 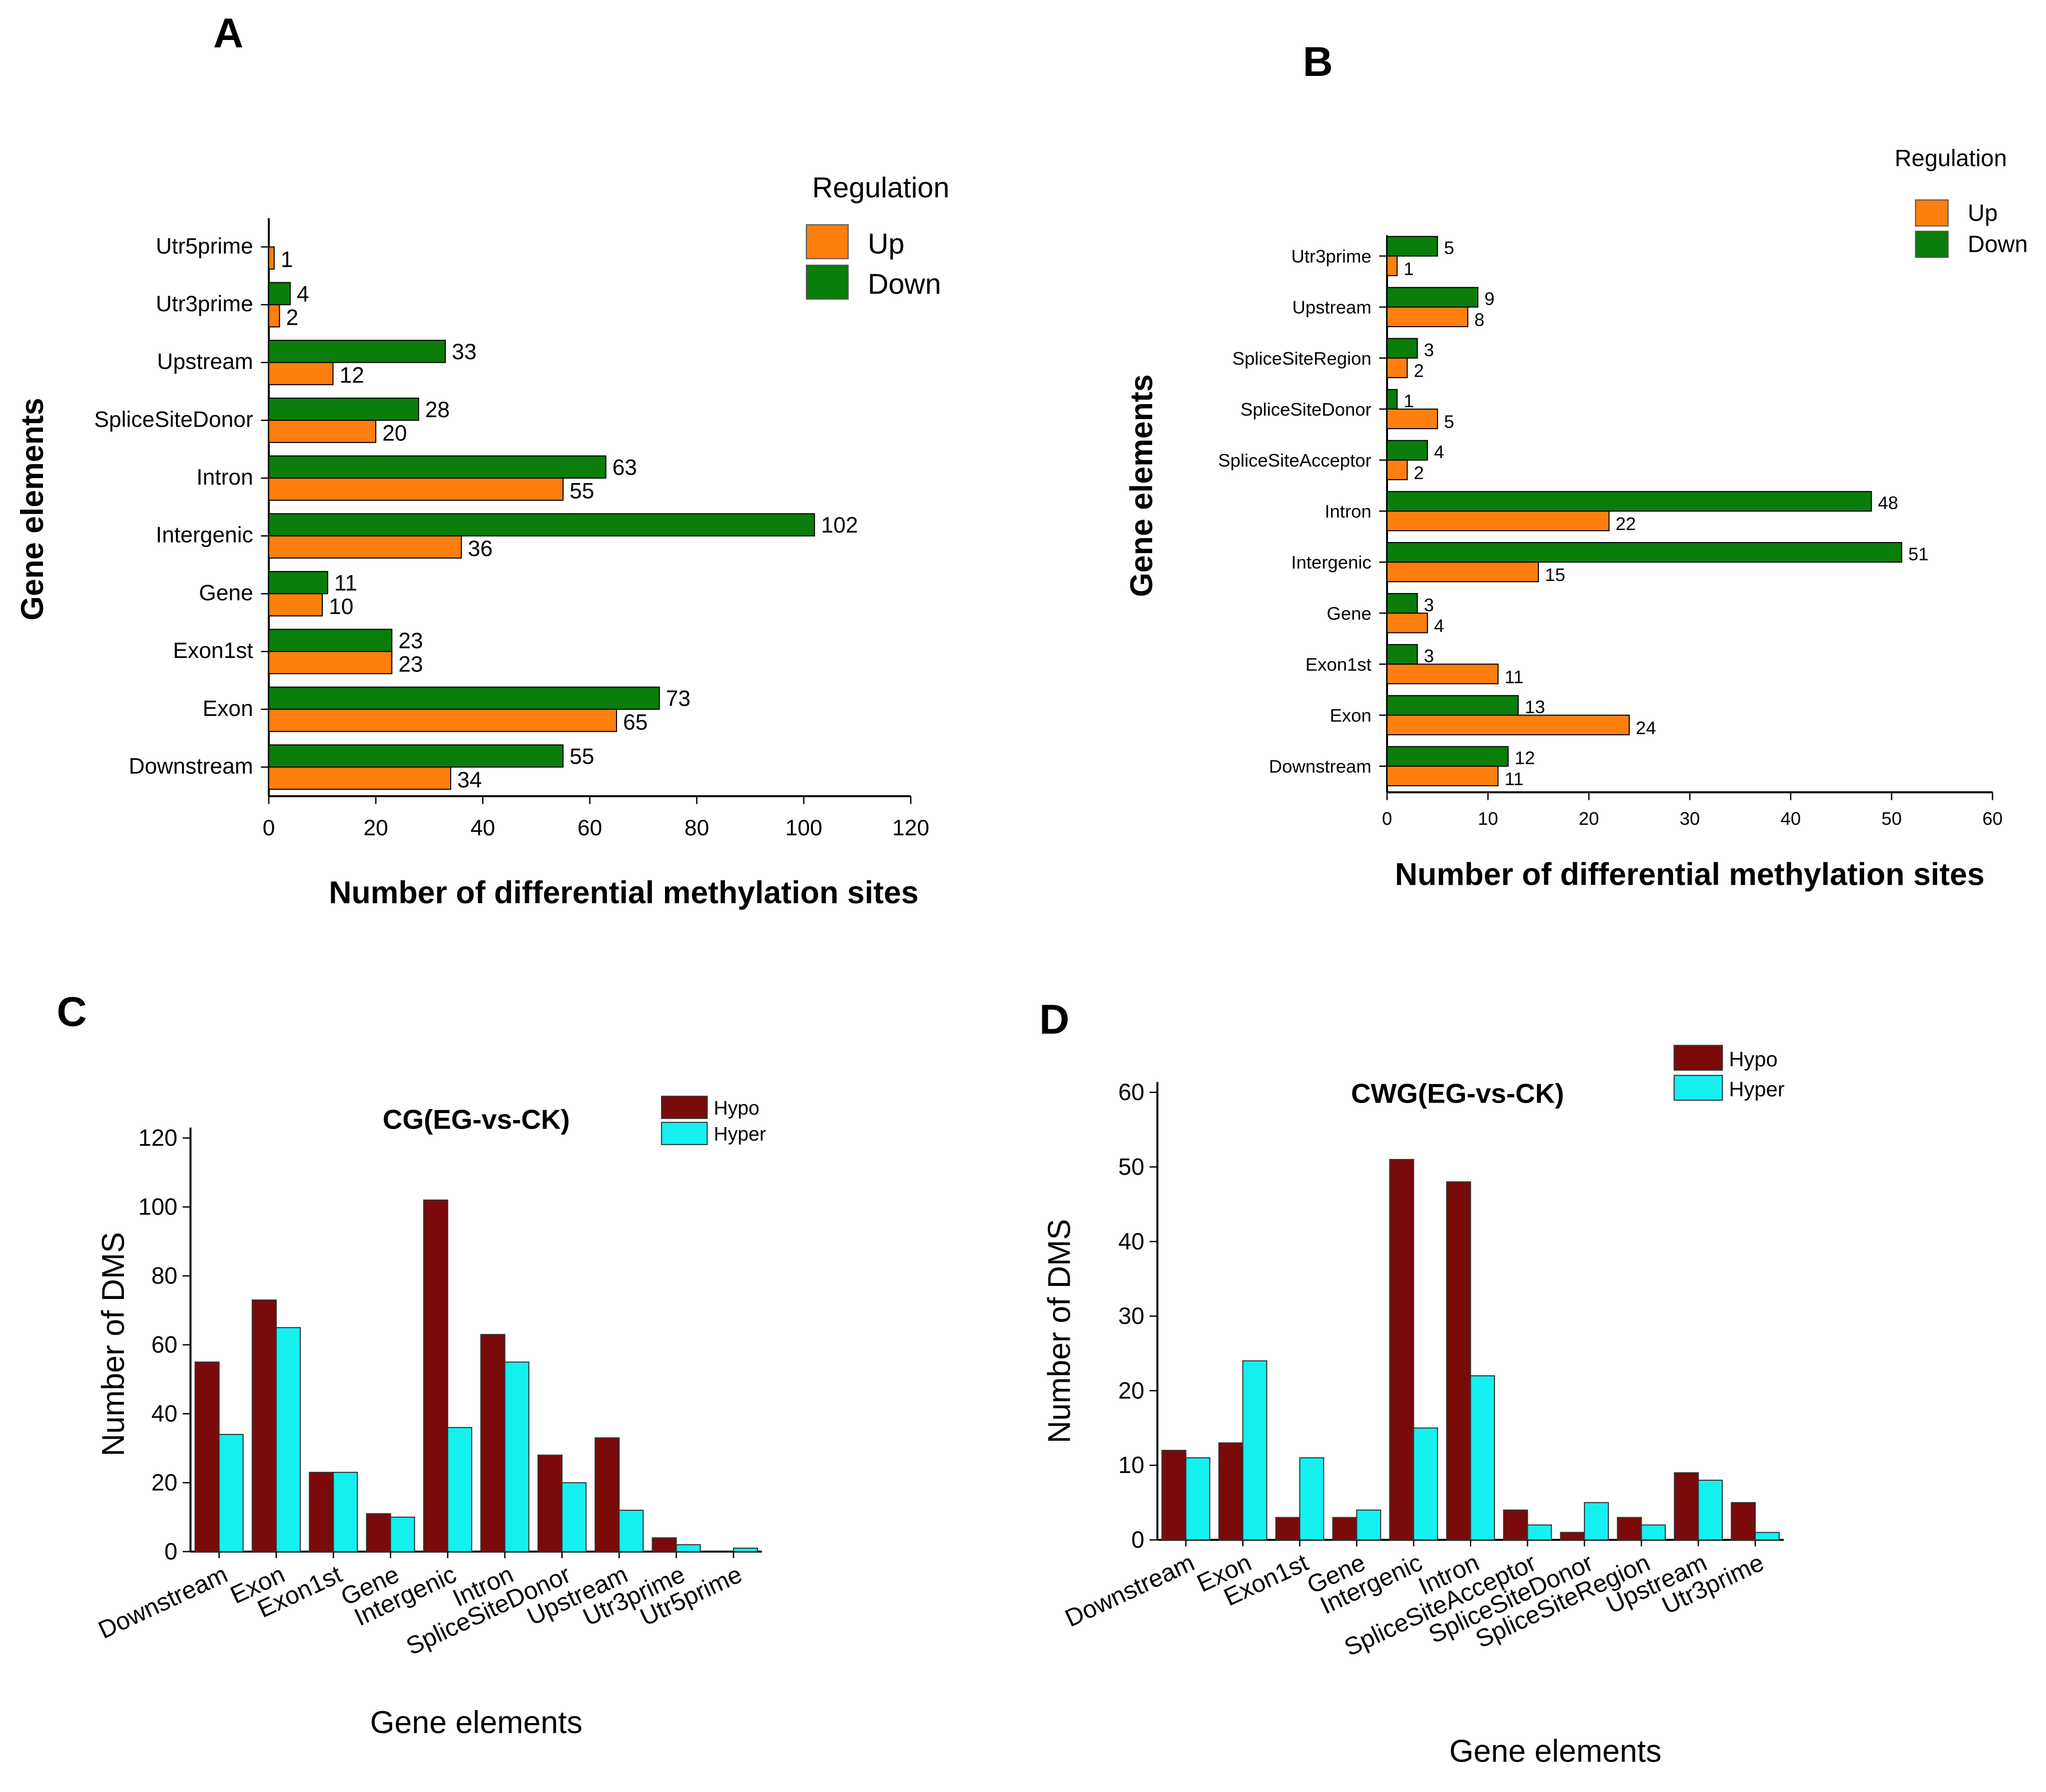 I want to click on y-tick-label: Intergenic, so click(x=1331, y=562).